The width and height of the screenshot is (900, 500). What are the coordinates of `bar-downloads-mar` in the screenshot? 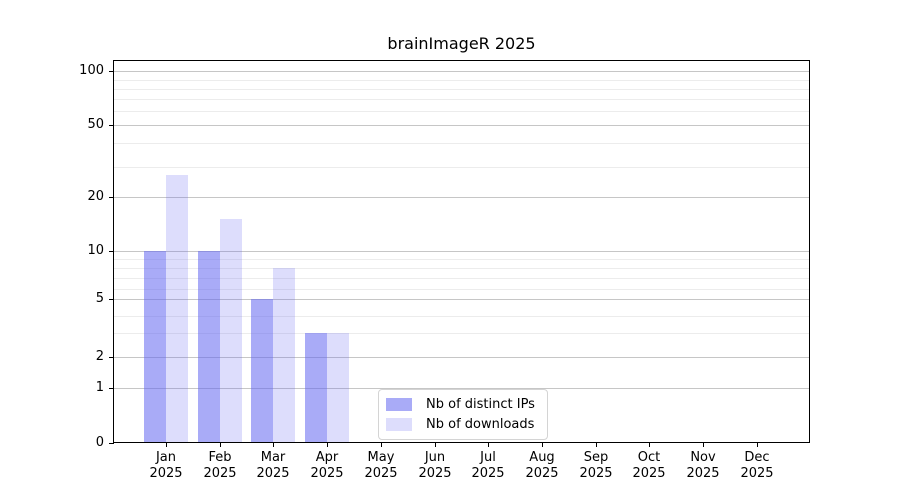 It's located at (284, 355).